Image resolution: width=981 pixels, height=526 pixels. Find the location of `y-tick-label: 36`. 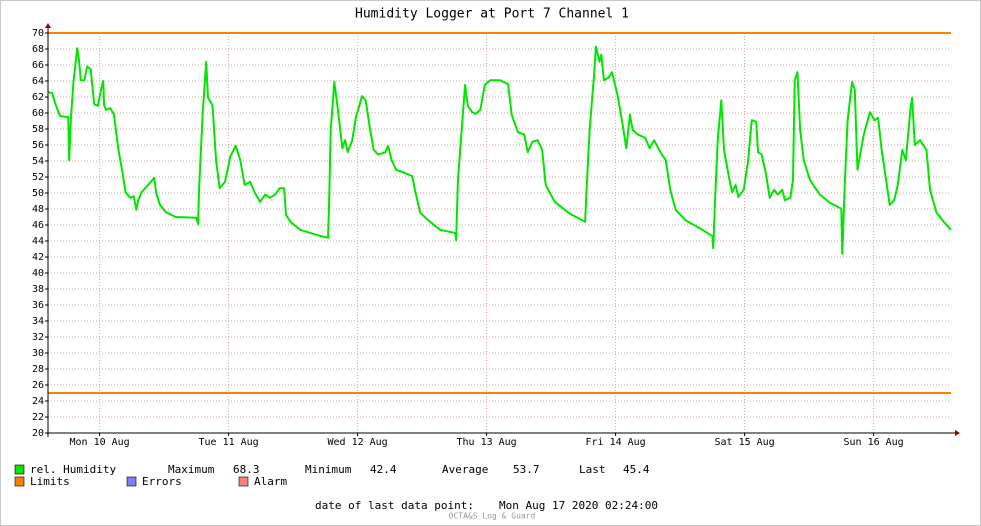

y-tick-label: 36 is located at coordinates (38, 305).